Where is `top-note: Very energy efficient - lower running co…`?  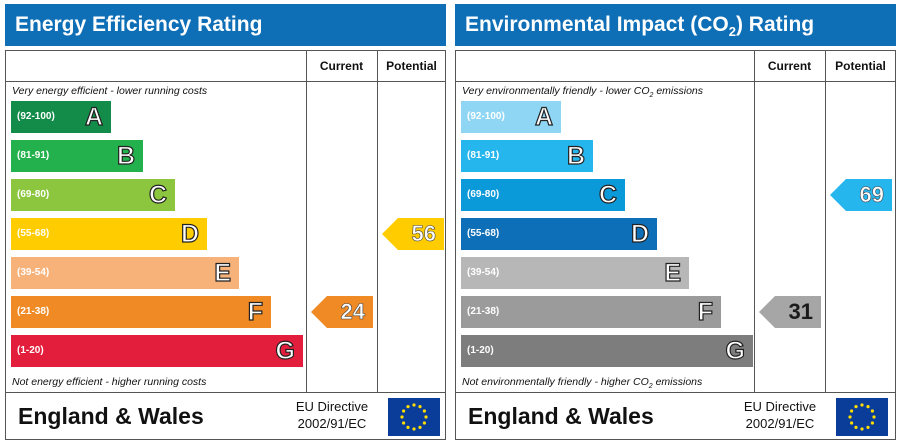
top-note: Very energy efficient - lower running co… is located at coordinates (110, 91).